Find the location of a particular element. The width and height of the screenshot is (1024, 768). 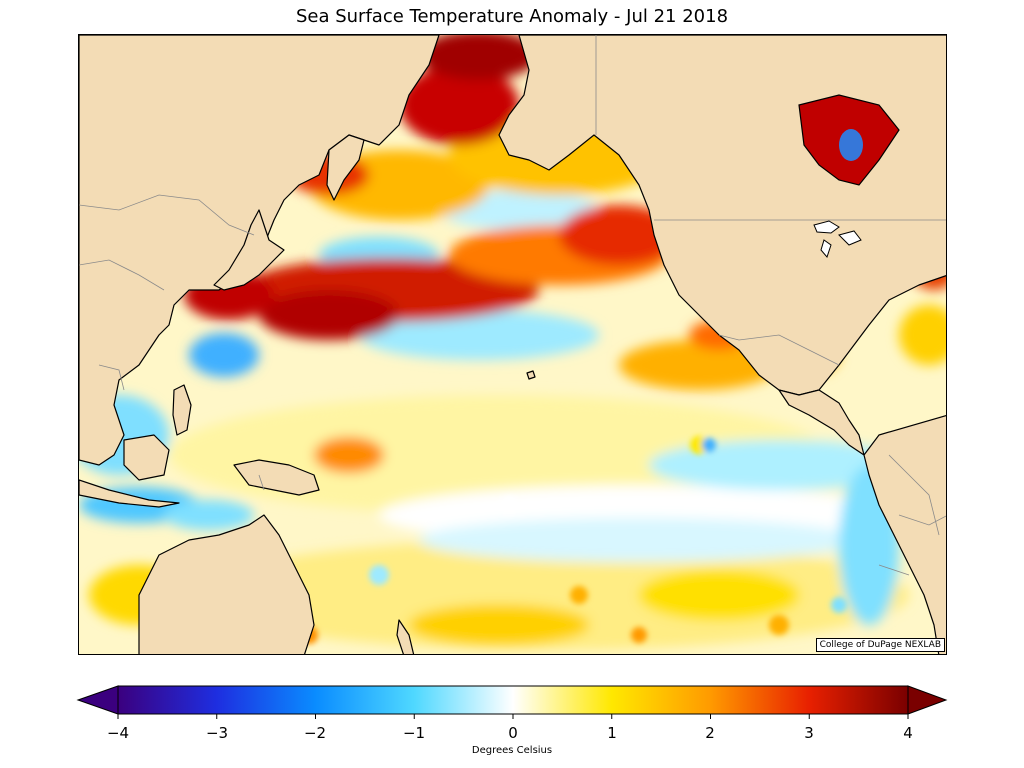

colorbar-tick-label: 4 is located at coordinates (908, 733).